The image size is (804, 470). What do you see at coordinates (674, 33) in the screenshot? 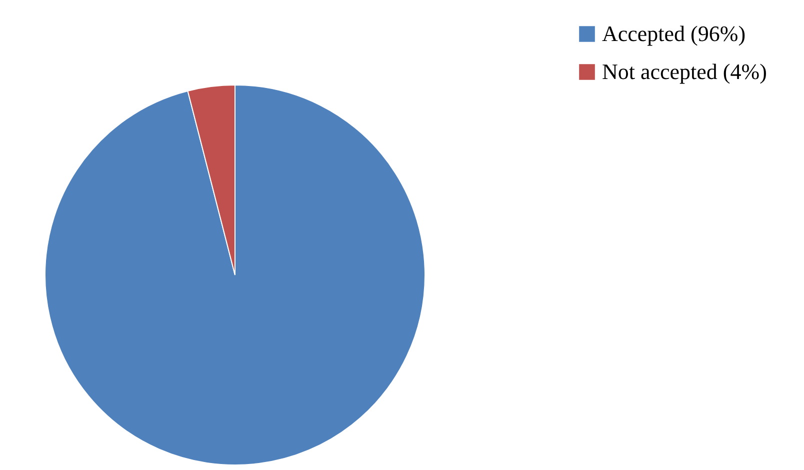
I see `legend-label: Accepted (96%)` at bounding box center [674, 33].